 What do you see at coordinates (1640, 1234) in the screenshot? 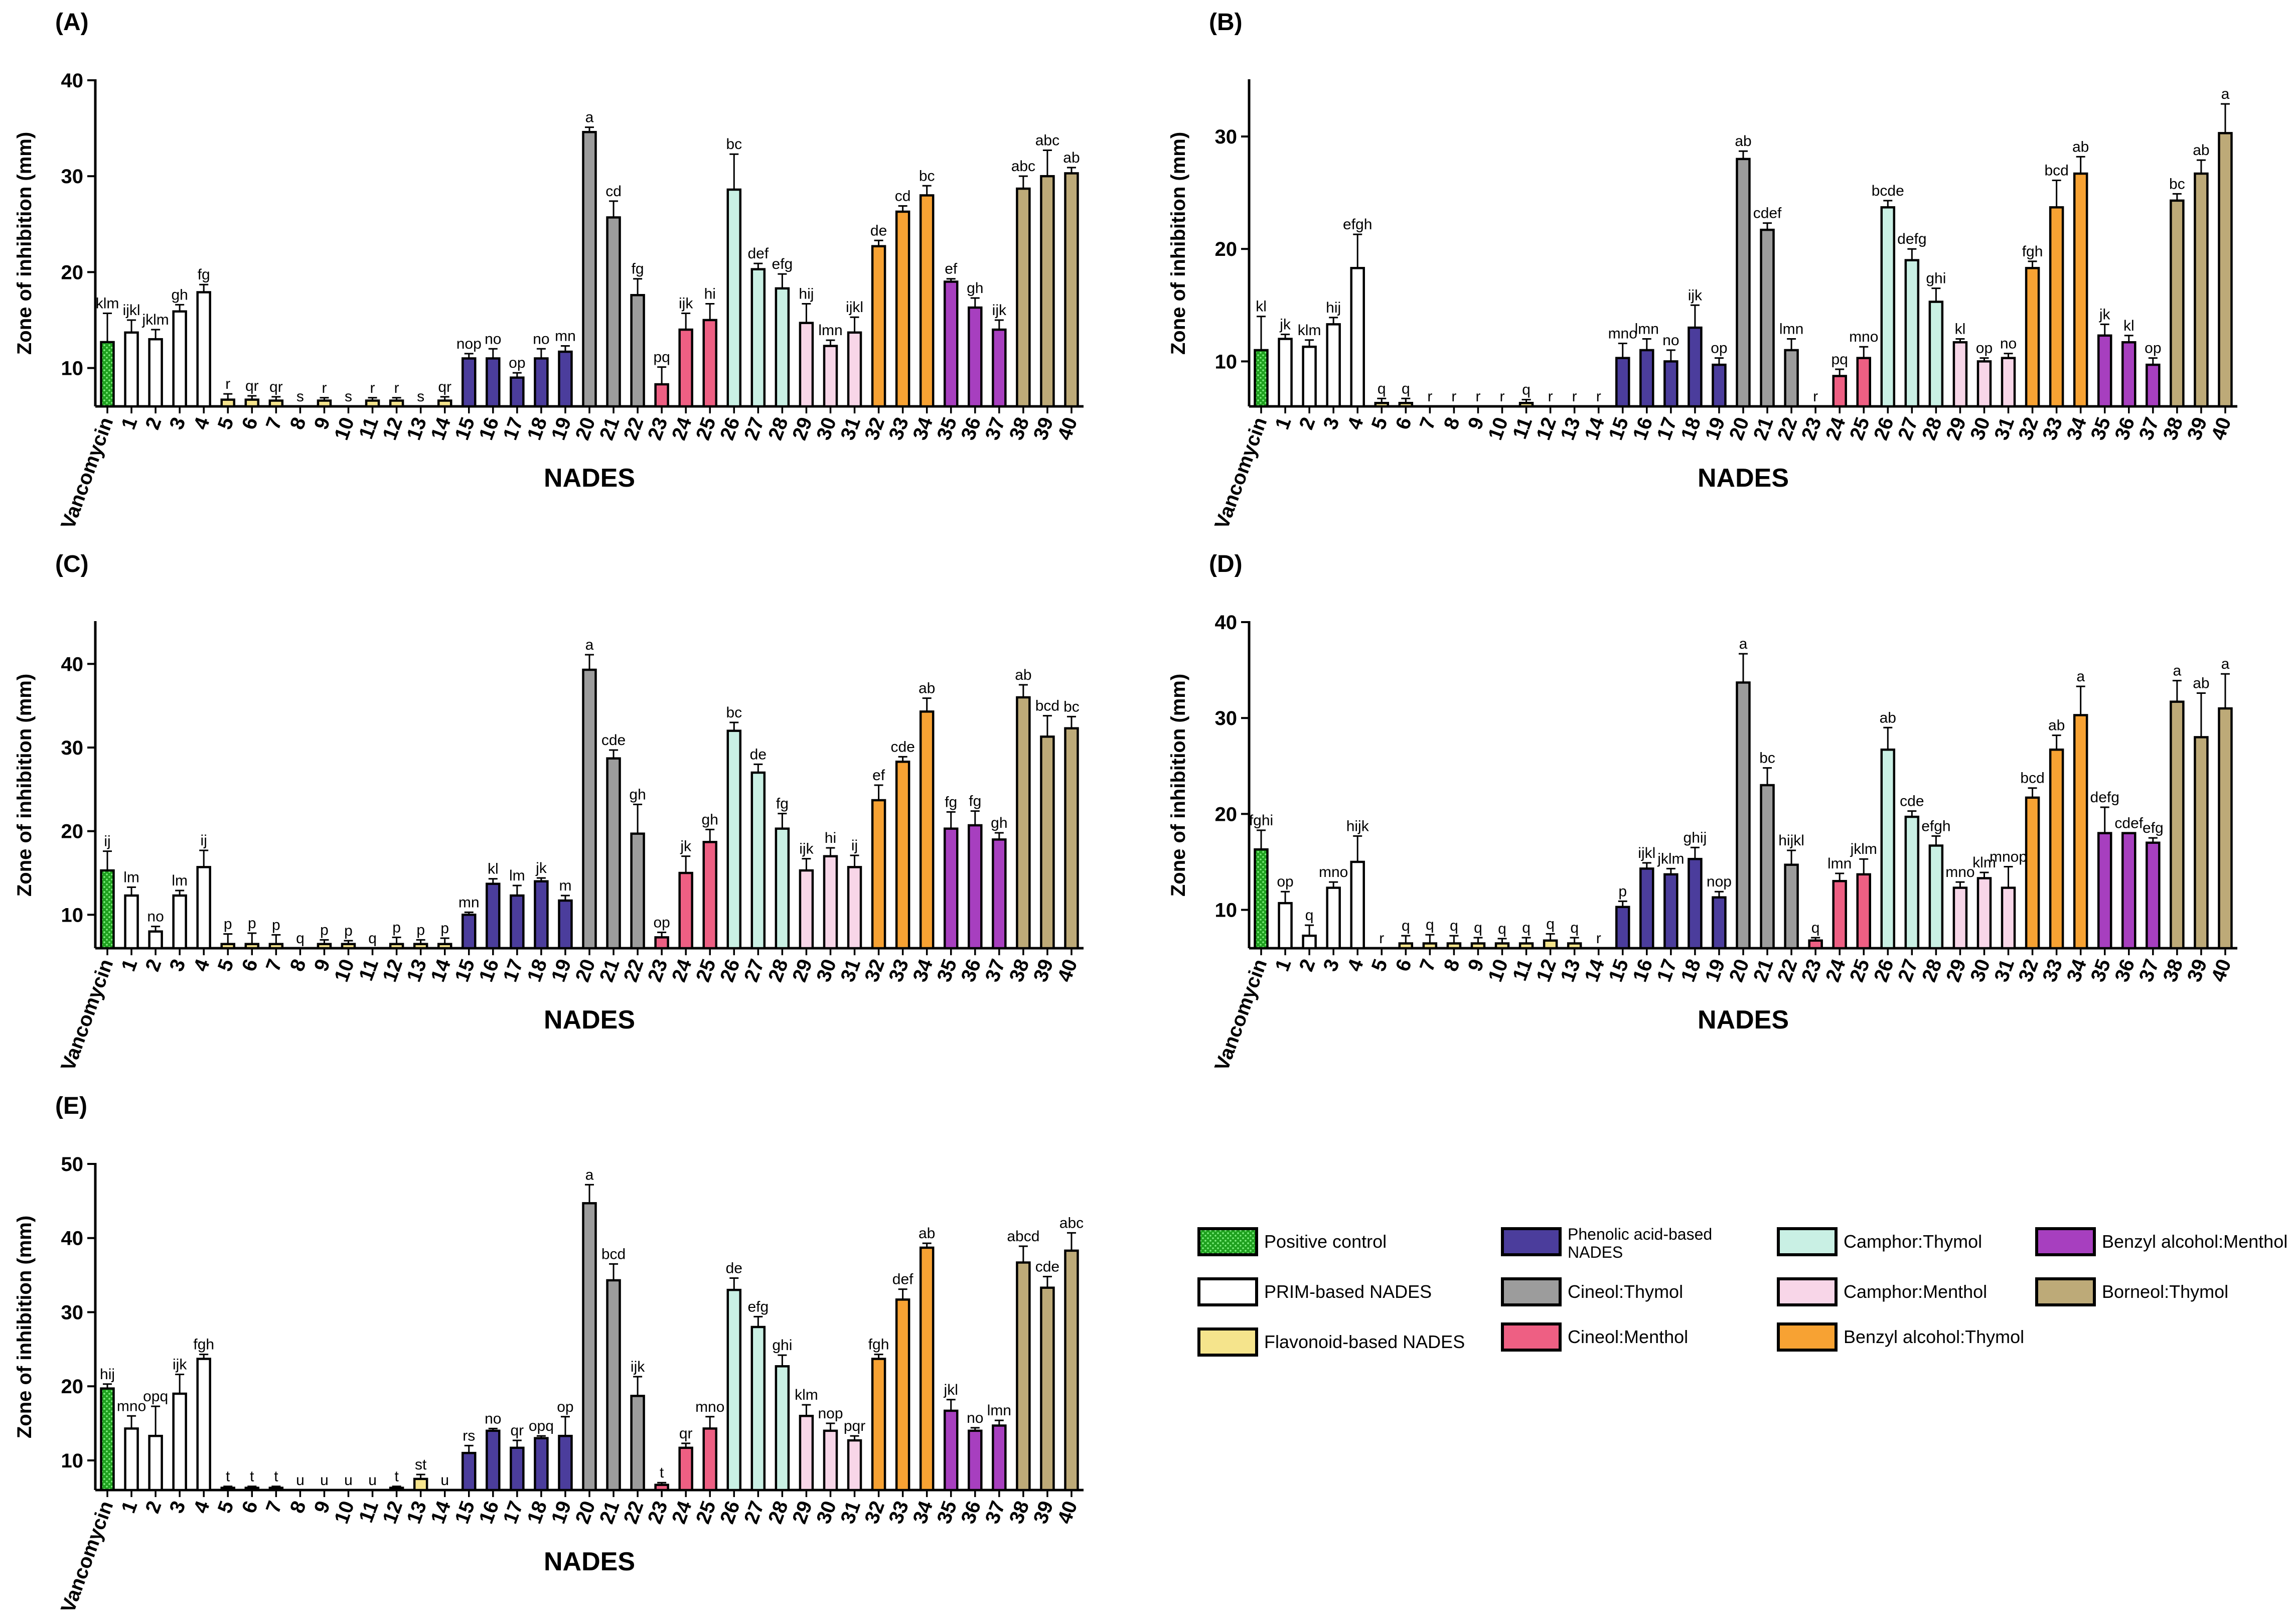
I see `legend-label: Phenolic acid-based` at bounding box center [1640, 1234].